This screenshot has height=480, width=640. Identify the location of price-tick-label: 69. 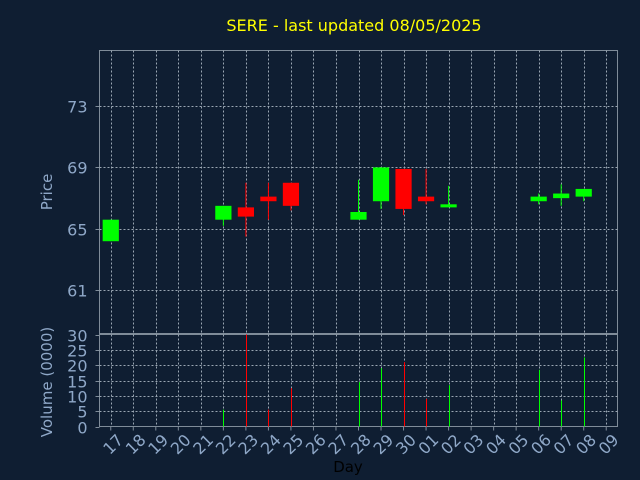
(77, 168).